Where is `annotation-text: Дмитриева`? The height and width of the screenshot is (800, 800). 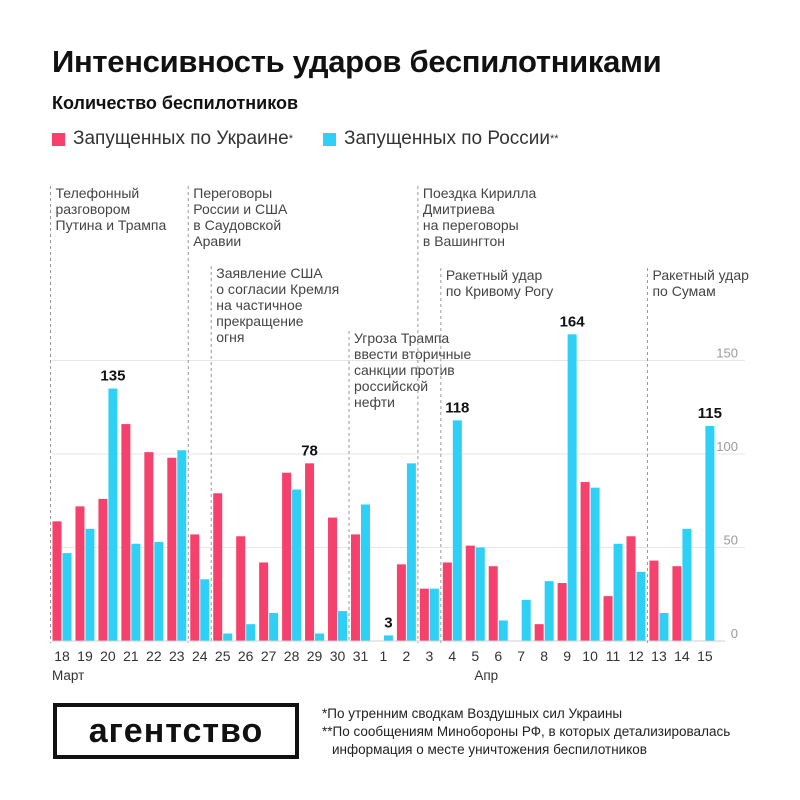
annotation-text: Дмитриева is located at coordinates (459, 209).